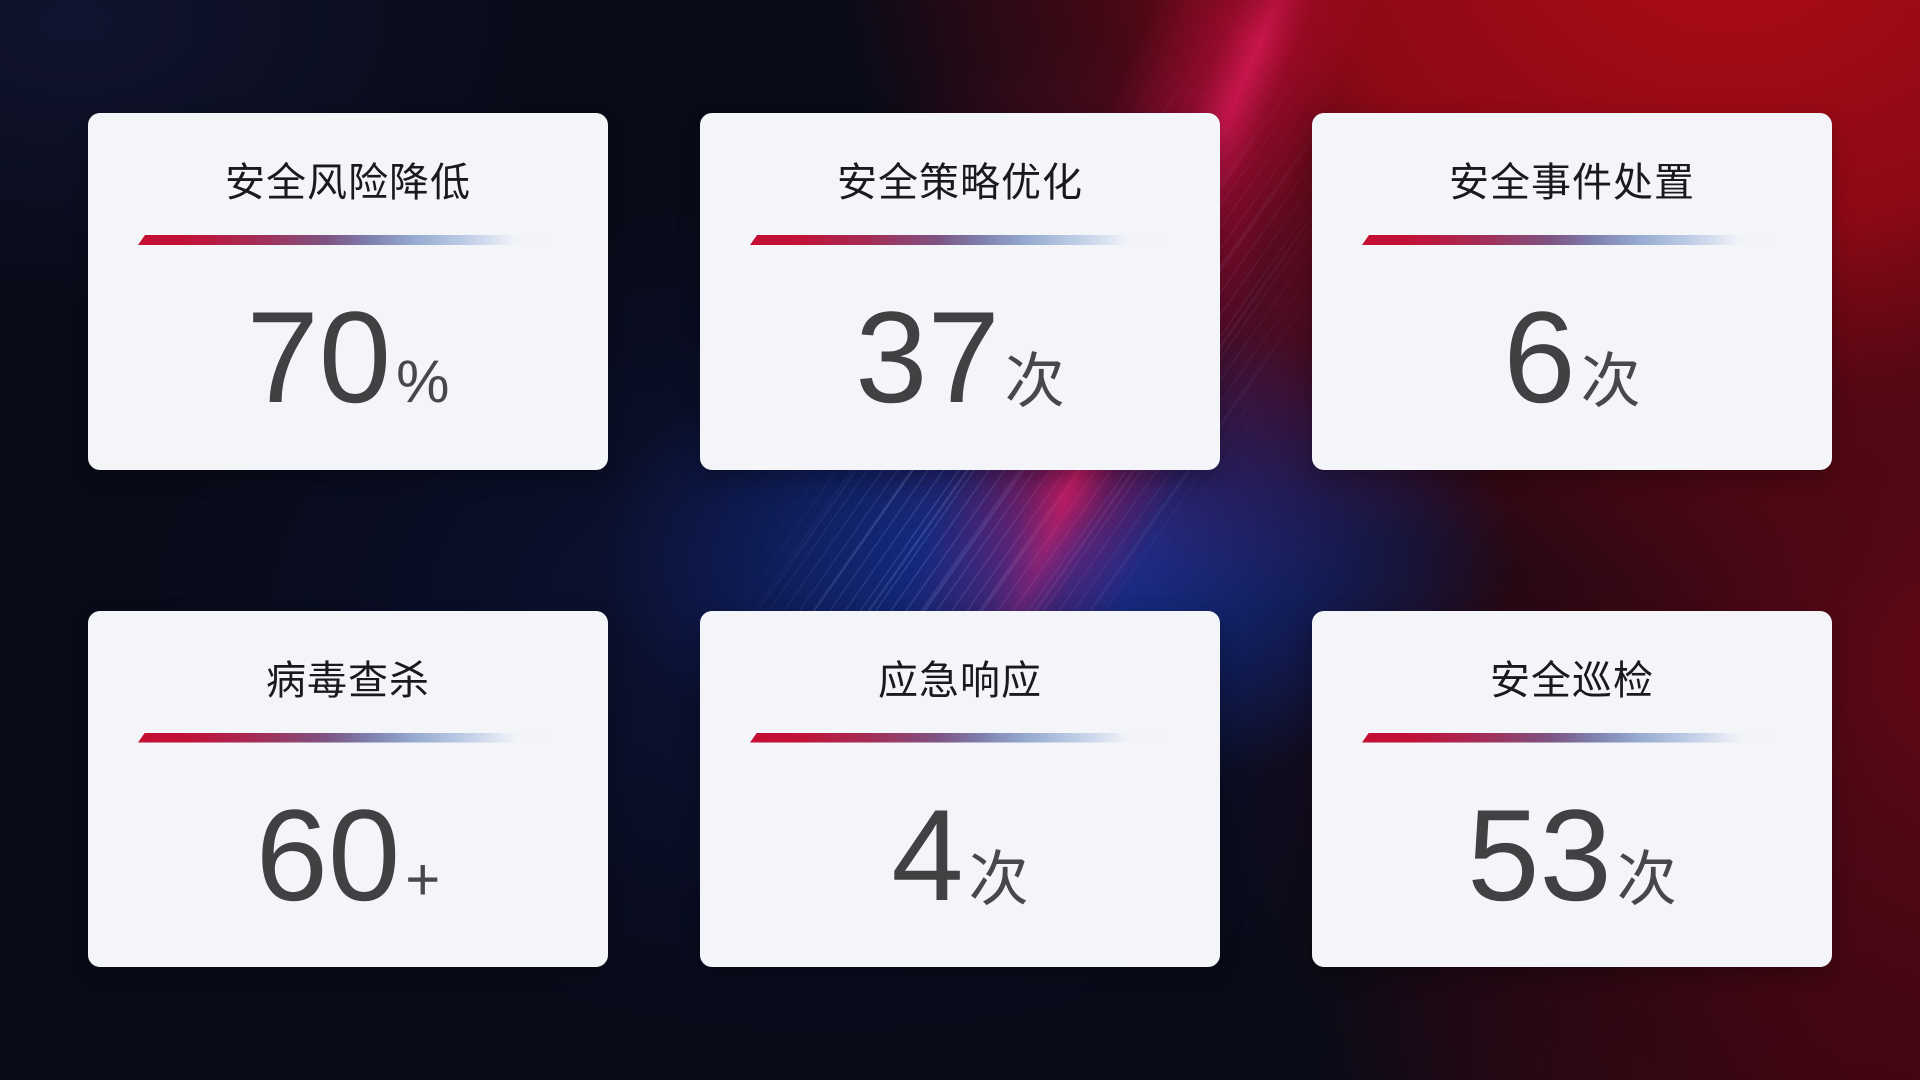 This screenshot has width=1920, height=1080. I want to click on card-title: 安全风险降低, so click(348, 183).